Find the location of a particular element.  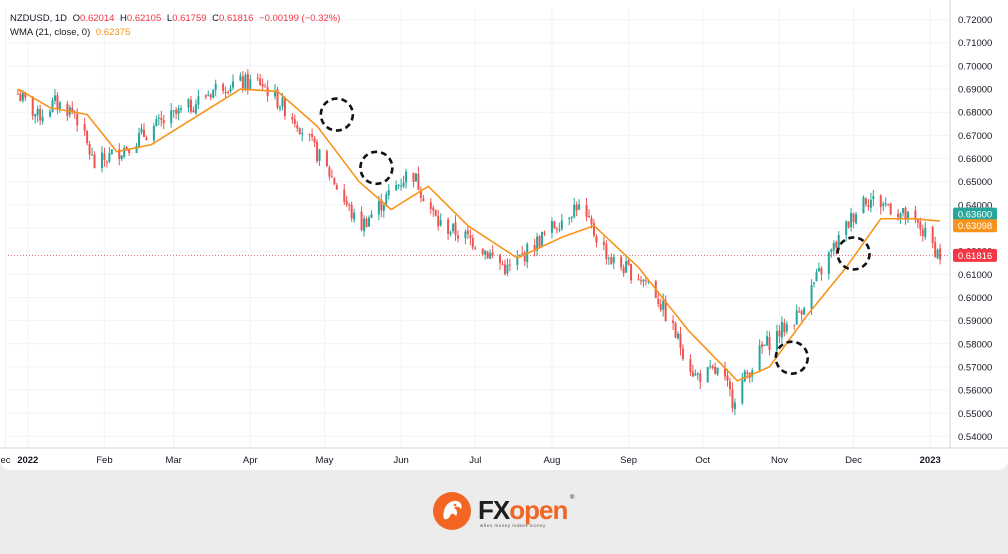

brand-open: open is located at coordinates (538, 510).